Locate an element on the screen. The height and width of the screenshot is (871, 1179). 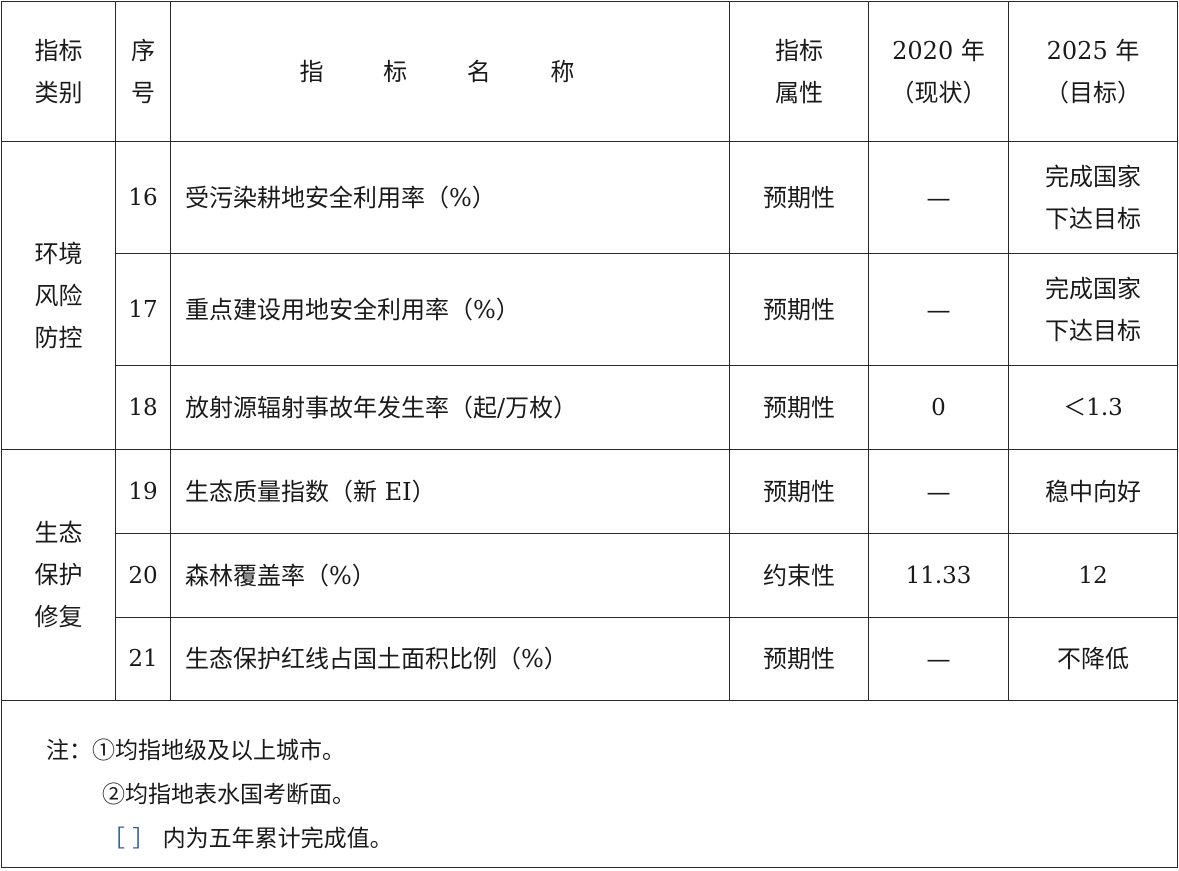
row-name: 放射源辐射事故年发生率（起/万枚） is located at coordinates (450, 407).